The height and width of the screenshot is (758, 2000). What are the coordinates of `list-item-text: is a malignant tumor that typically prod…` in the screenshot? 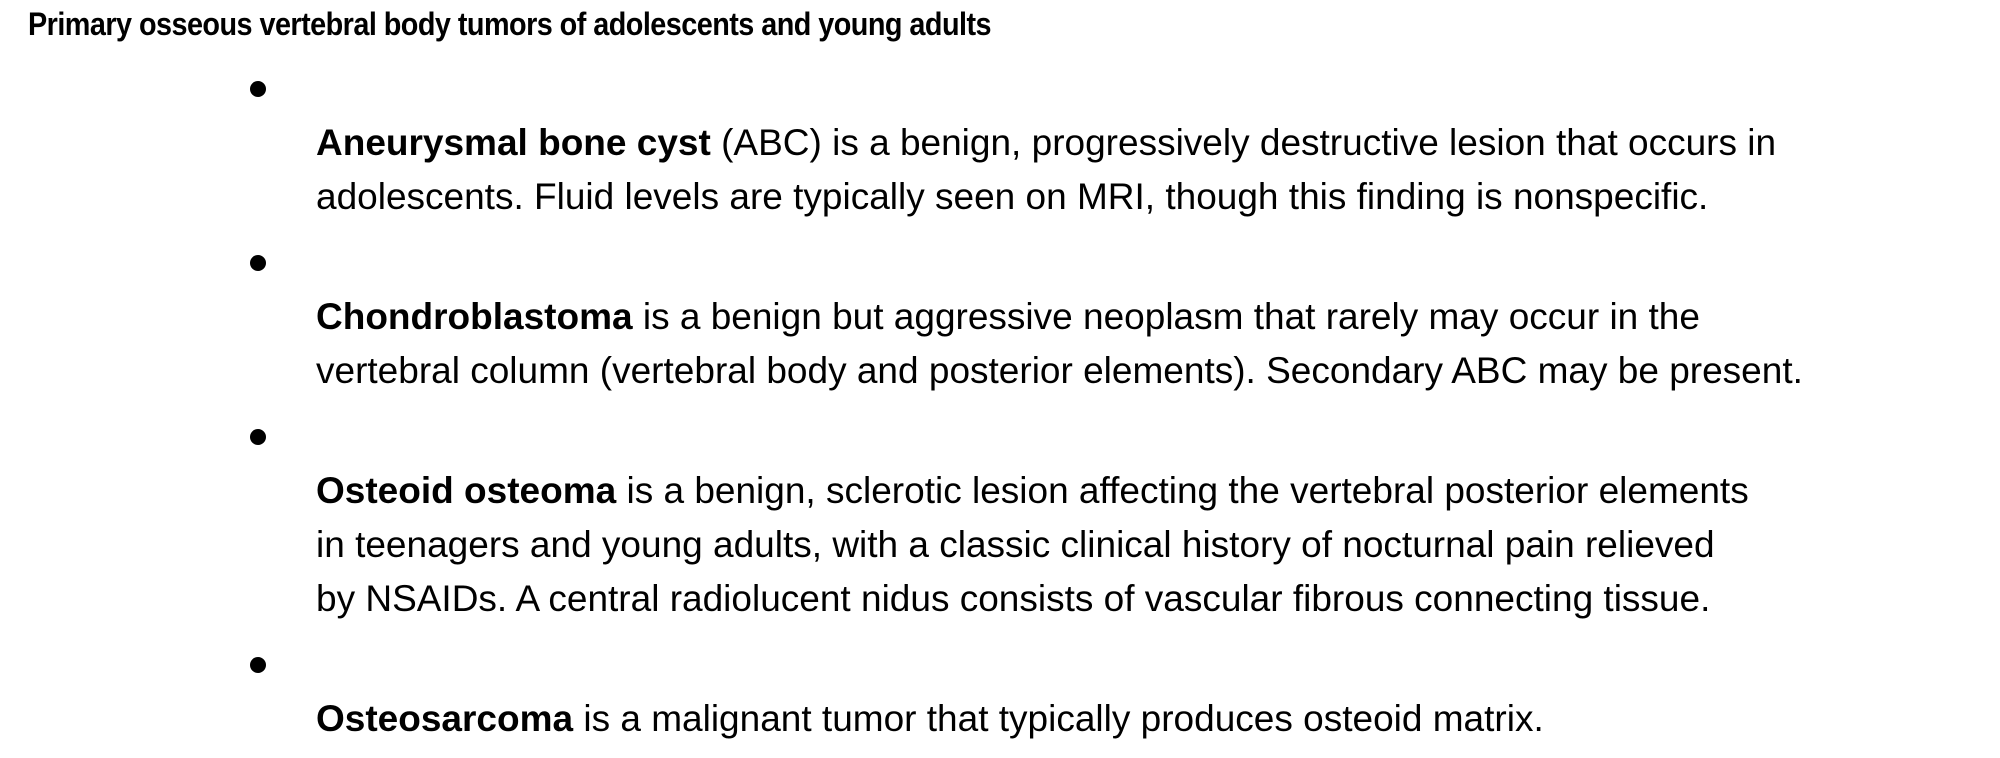 It's located at (1058, 718).